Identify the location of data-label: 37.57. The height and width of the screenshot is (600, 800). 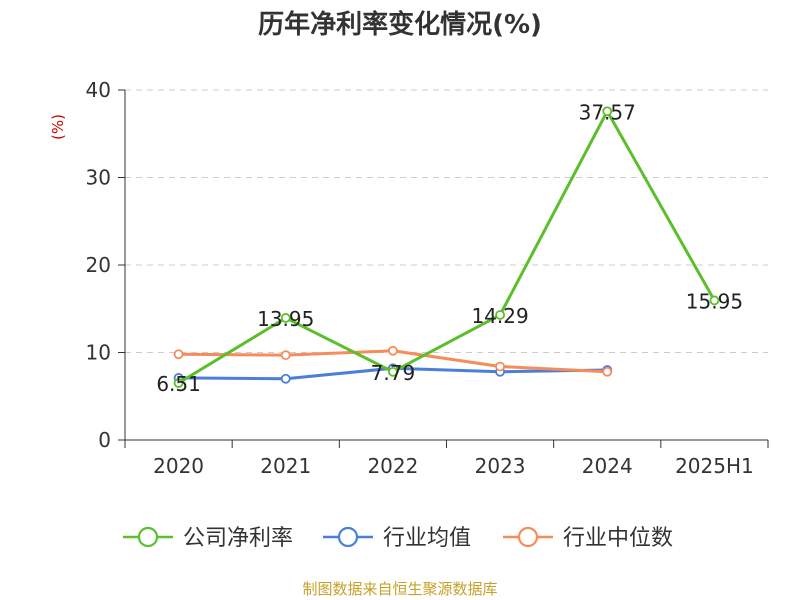
(607, 112).